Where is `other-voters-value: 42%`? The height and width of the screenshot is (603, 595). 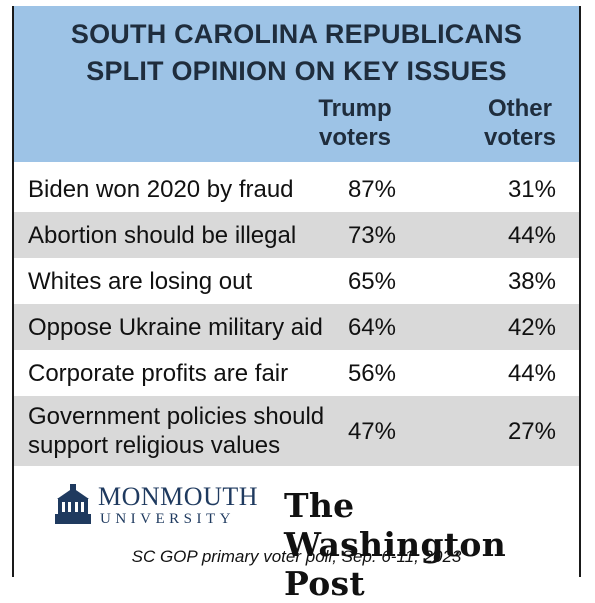 other-voters-value: 42% is located at coordinates (531, 327).